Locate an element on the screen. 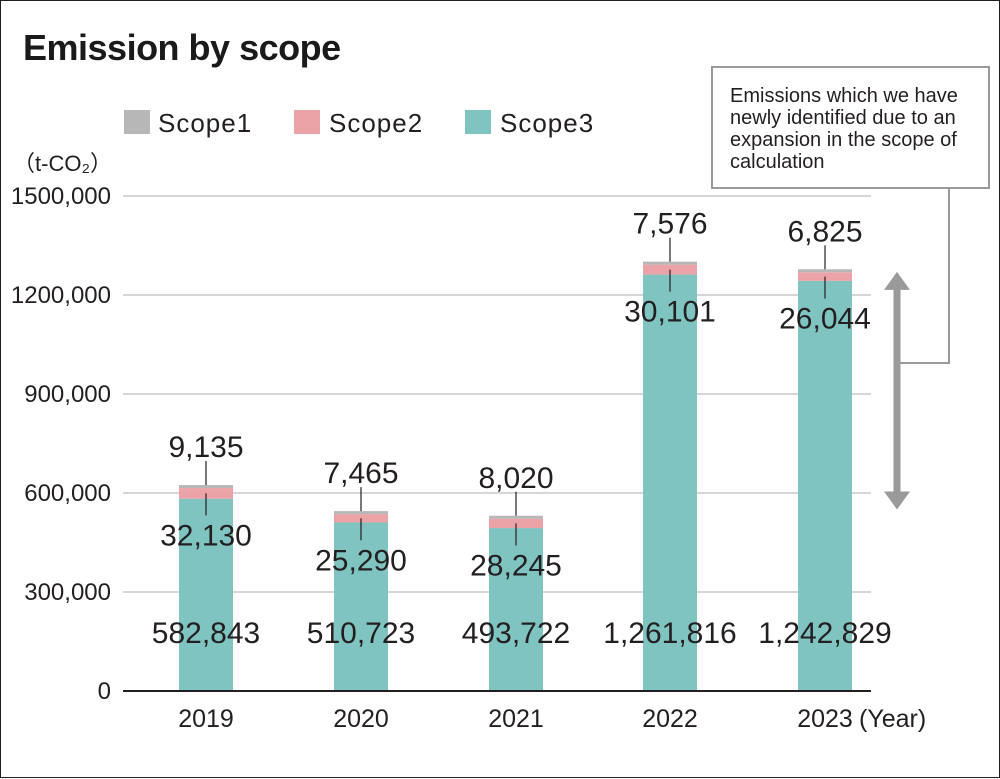 This screenshot has height=779, width=1000. range-double-arrow is located at coordinates (897, 390).